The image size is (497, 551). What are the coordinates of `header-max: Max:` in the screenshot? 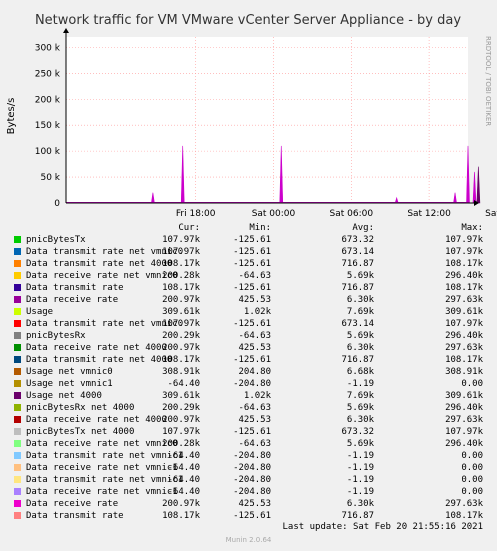 It's located at (472, 228).